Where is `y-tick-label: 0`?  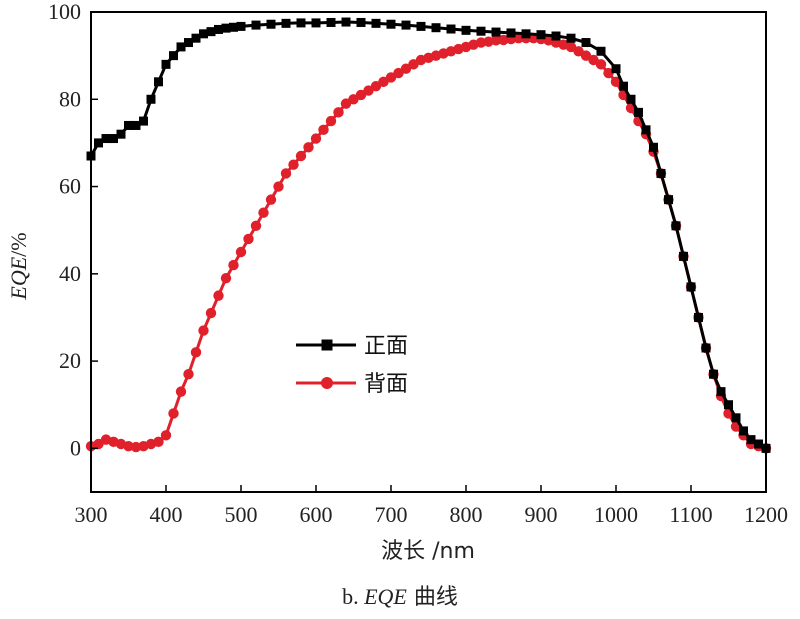
y-tick-label: 0 is located at coordinates (75, 447).